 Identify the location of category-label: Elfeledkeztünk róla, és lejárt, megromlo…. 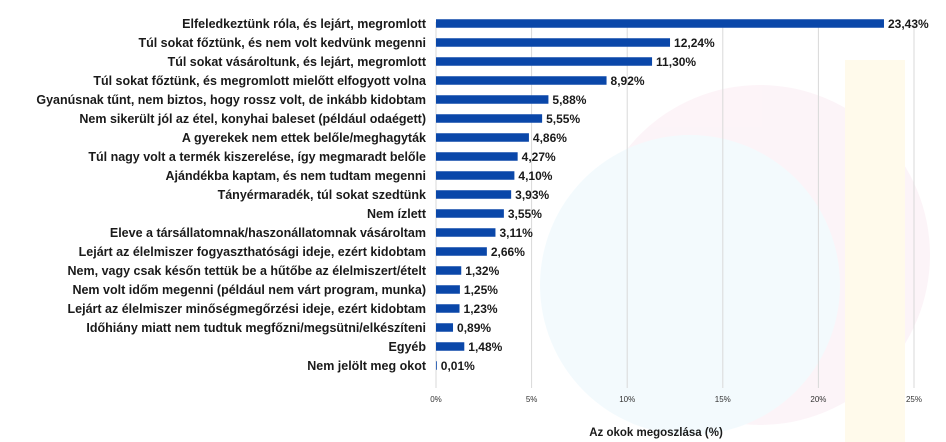
(304, 24).